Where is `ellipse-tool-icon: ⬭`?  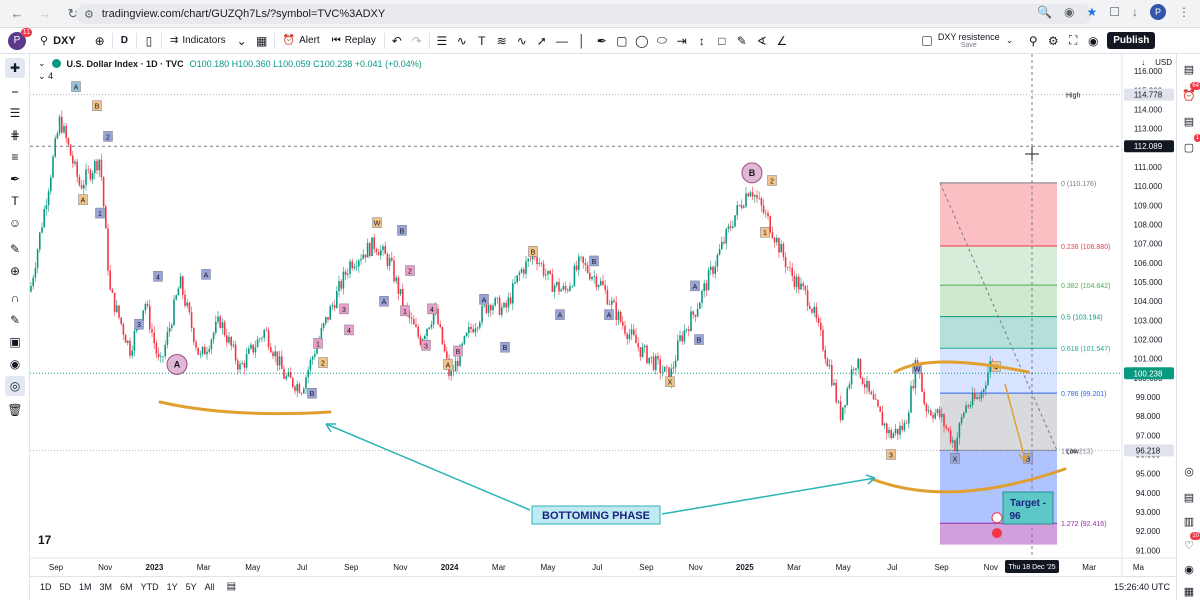
ellipse-tool-icon: ⬭ is located at coordinates (661, 40).